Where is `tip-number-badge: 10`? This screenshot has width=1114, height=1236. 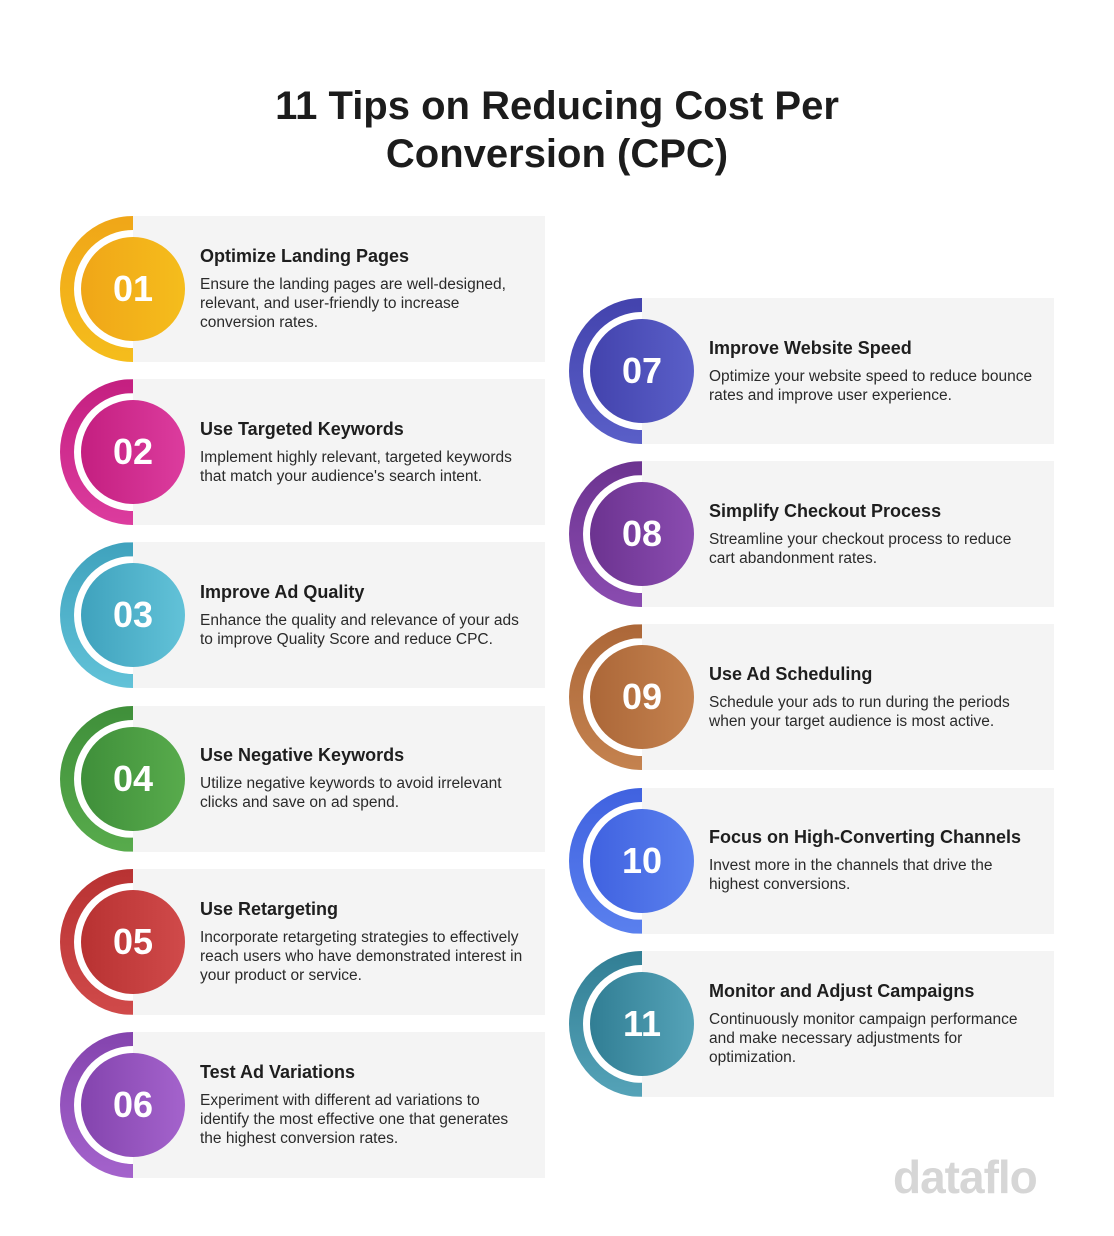 tip-number-badge: 10 is located at coordinates (642, 860).